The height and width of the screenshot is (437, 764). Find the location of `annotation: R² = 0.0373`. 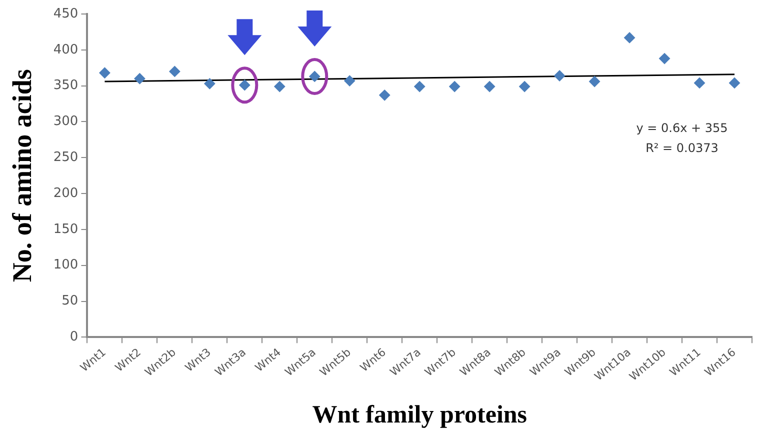

annotation: R² = 0.0373 is located at coordinates (682, 148).